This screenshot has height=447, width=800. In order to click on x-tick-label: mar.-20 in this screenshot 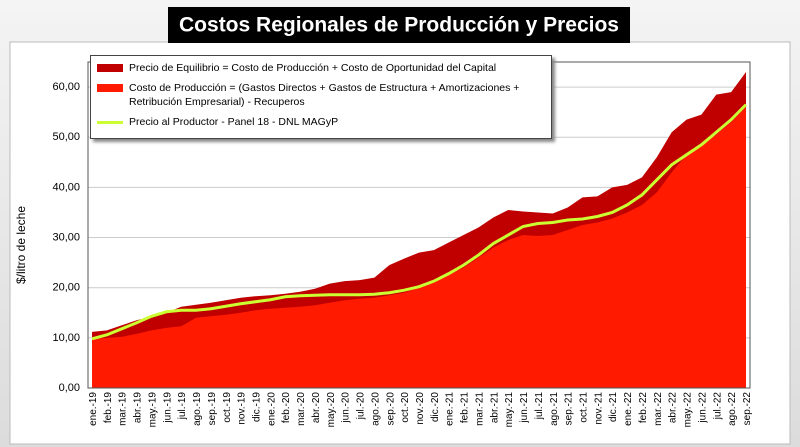, I will do `click(301, 409)`.